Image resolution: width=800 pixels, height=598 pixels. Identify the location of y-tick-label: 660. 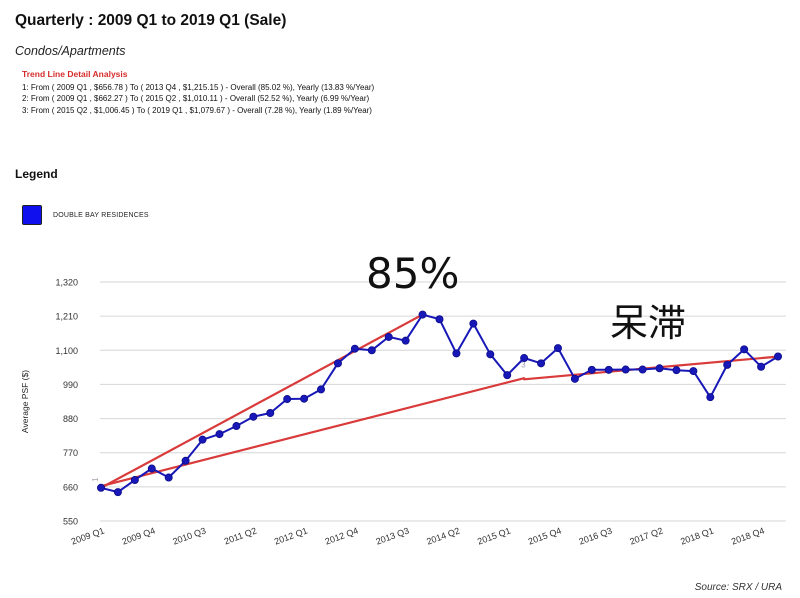
(70, 487).